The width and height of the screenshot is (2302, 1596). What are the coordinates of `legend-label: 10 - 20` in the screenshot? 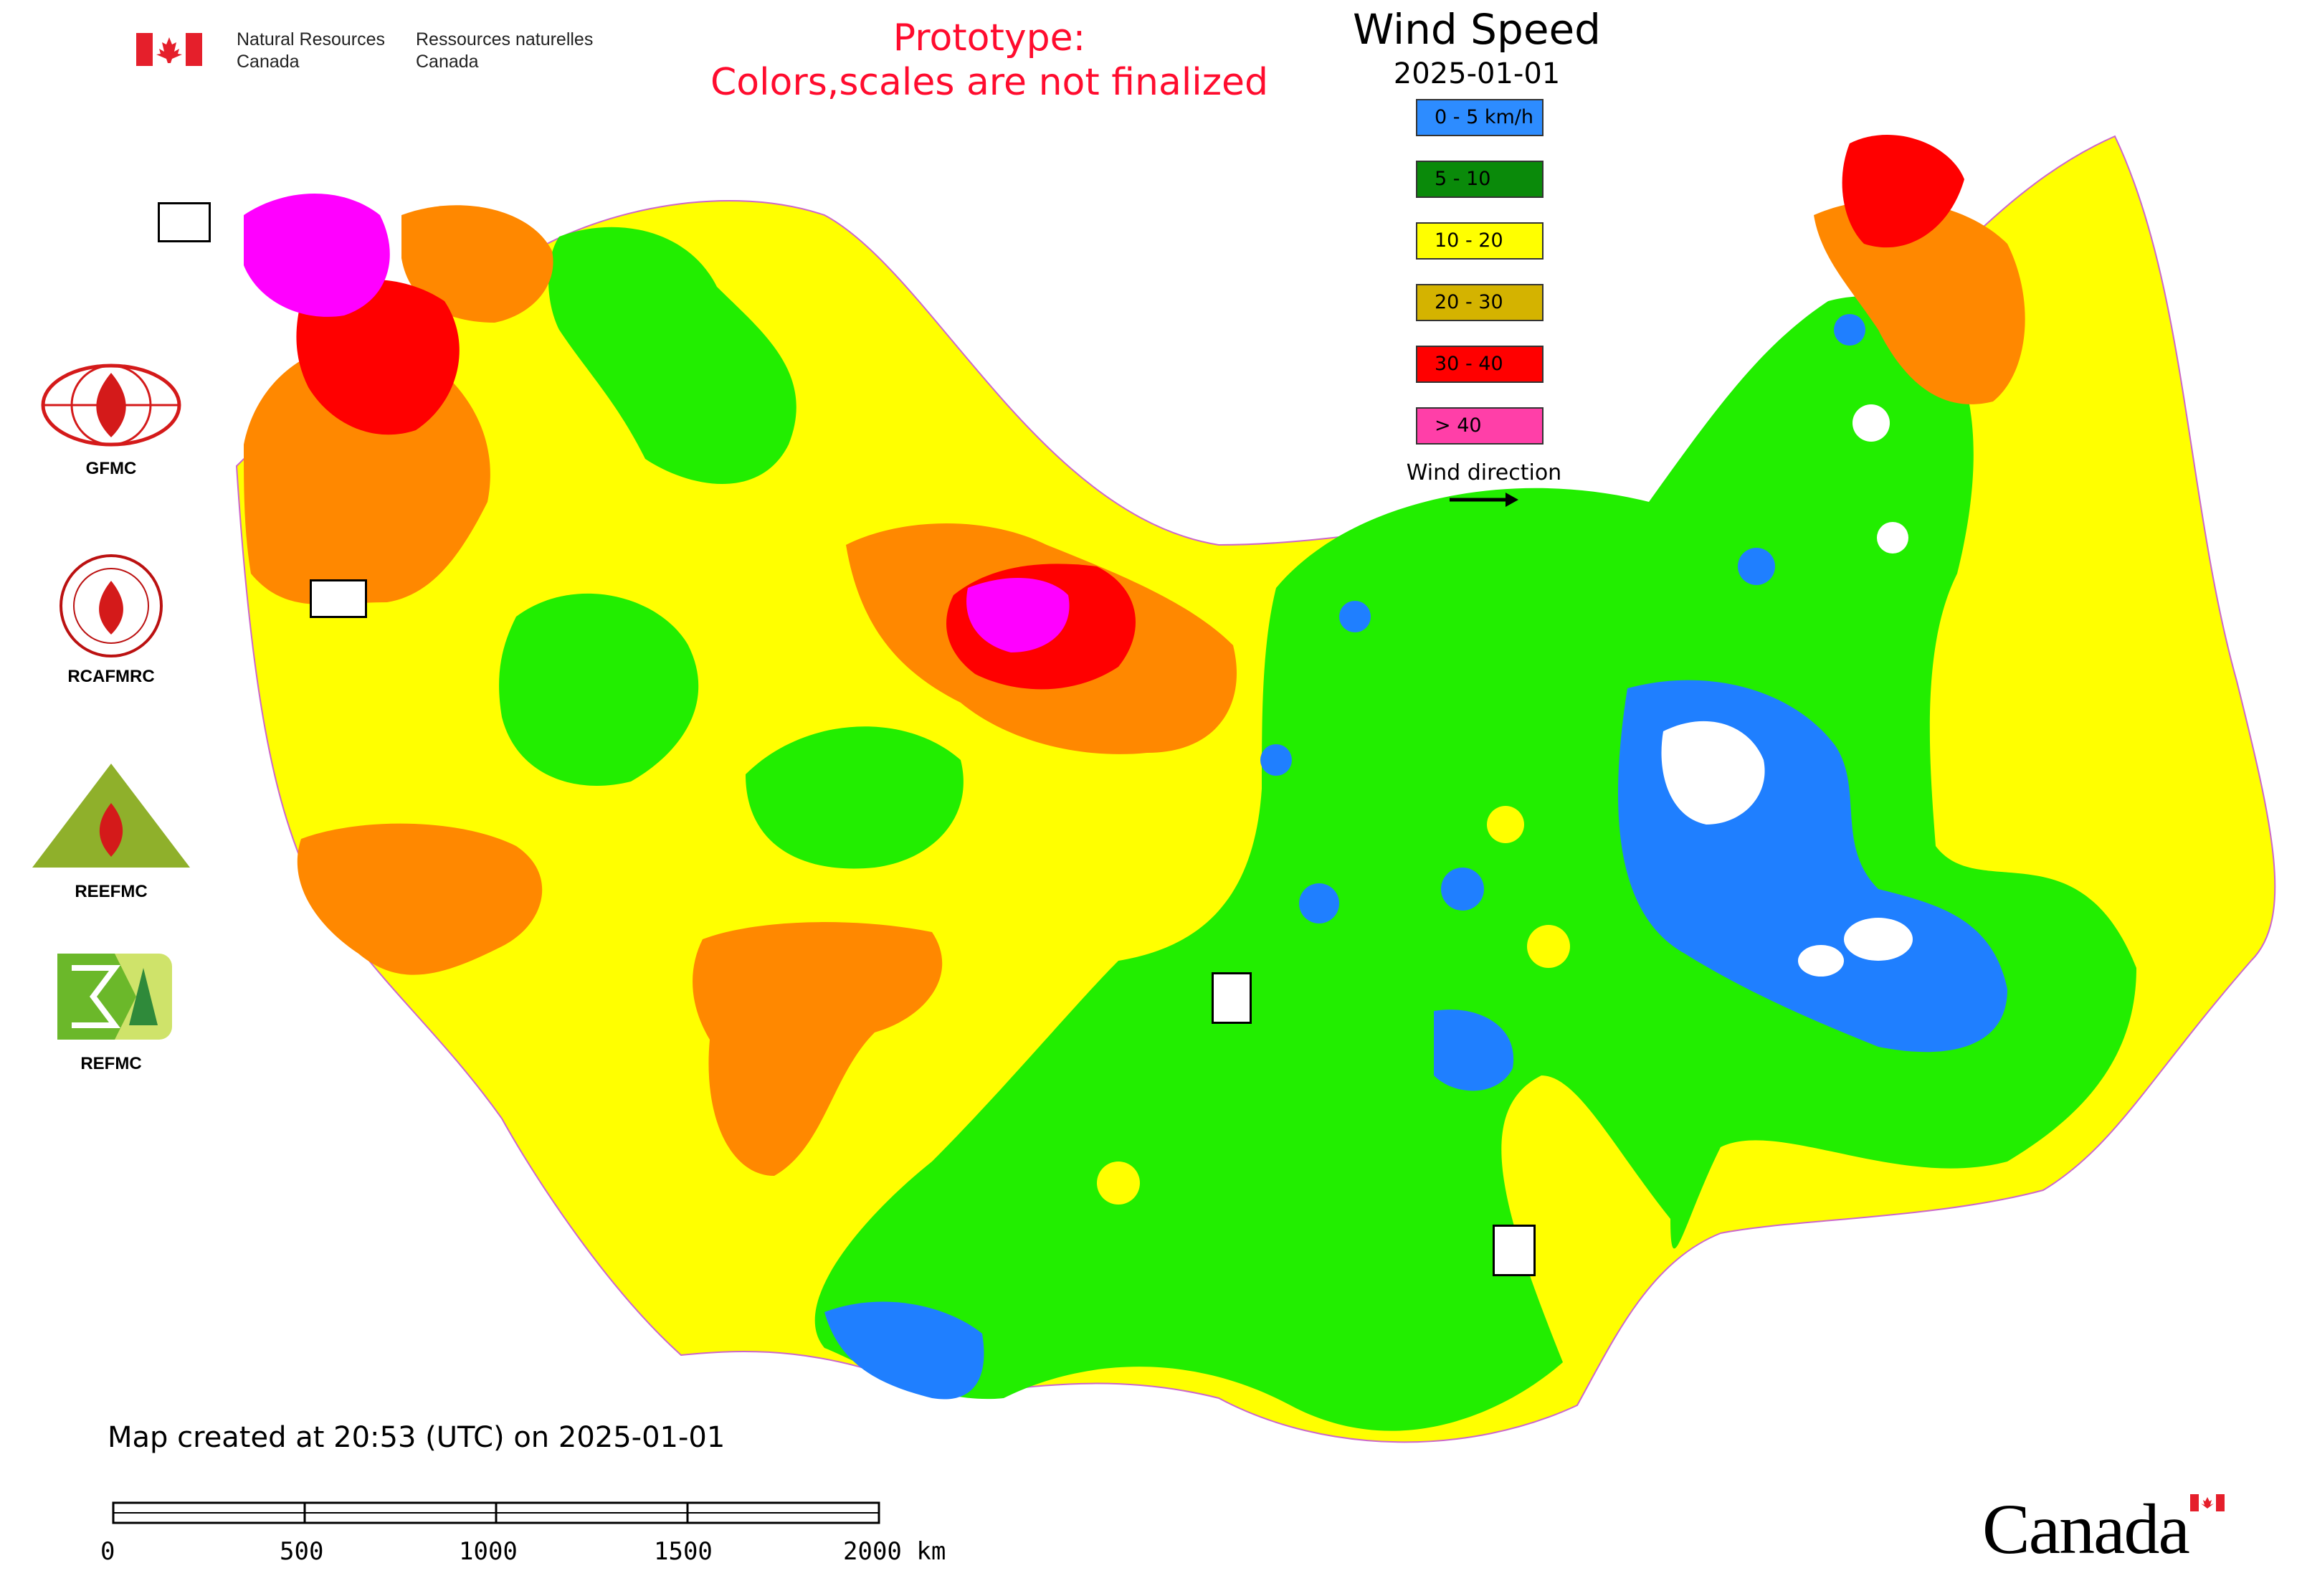 It's located at (1469, 240).